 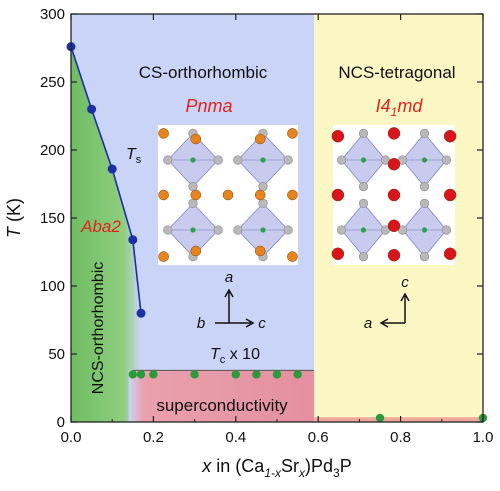 I want to click on ts-series-label: Ts, so click(x=134, y=156).